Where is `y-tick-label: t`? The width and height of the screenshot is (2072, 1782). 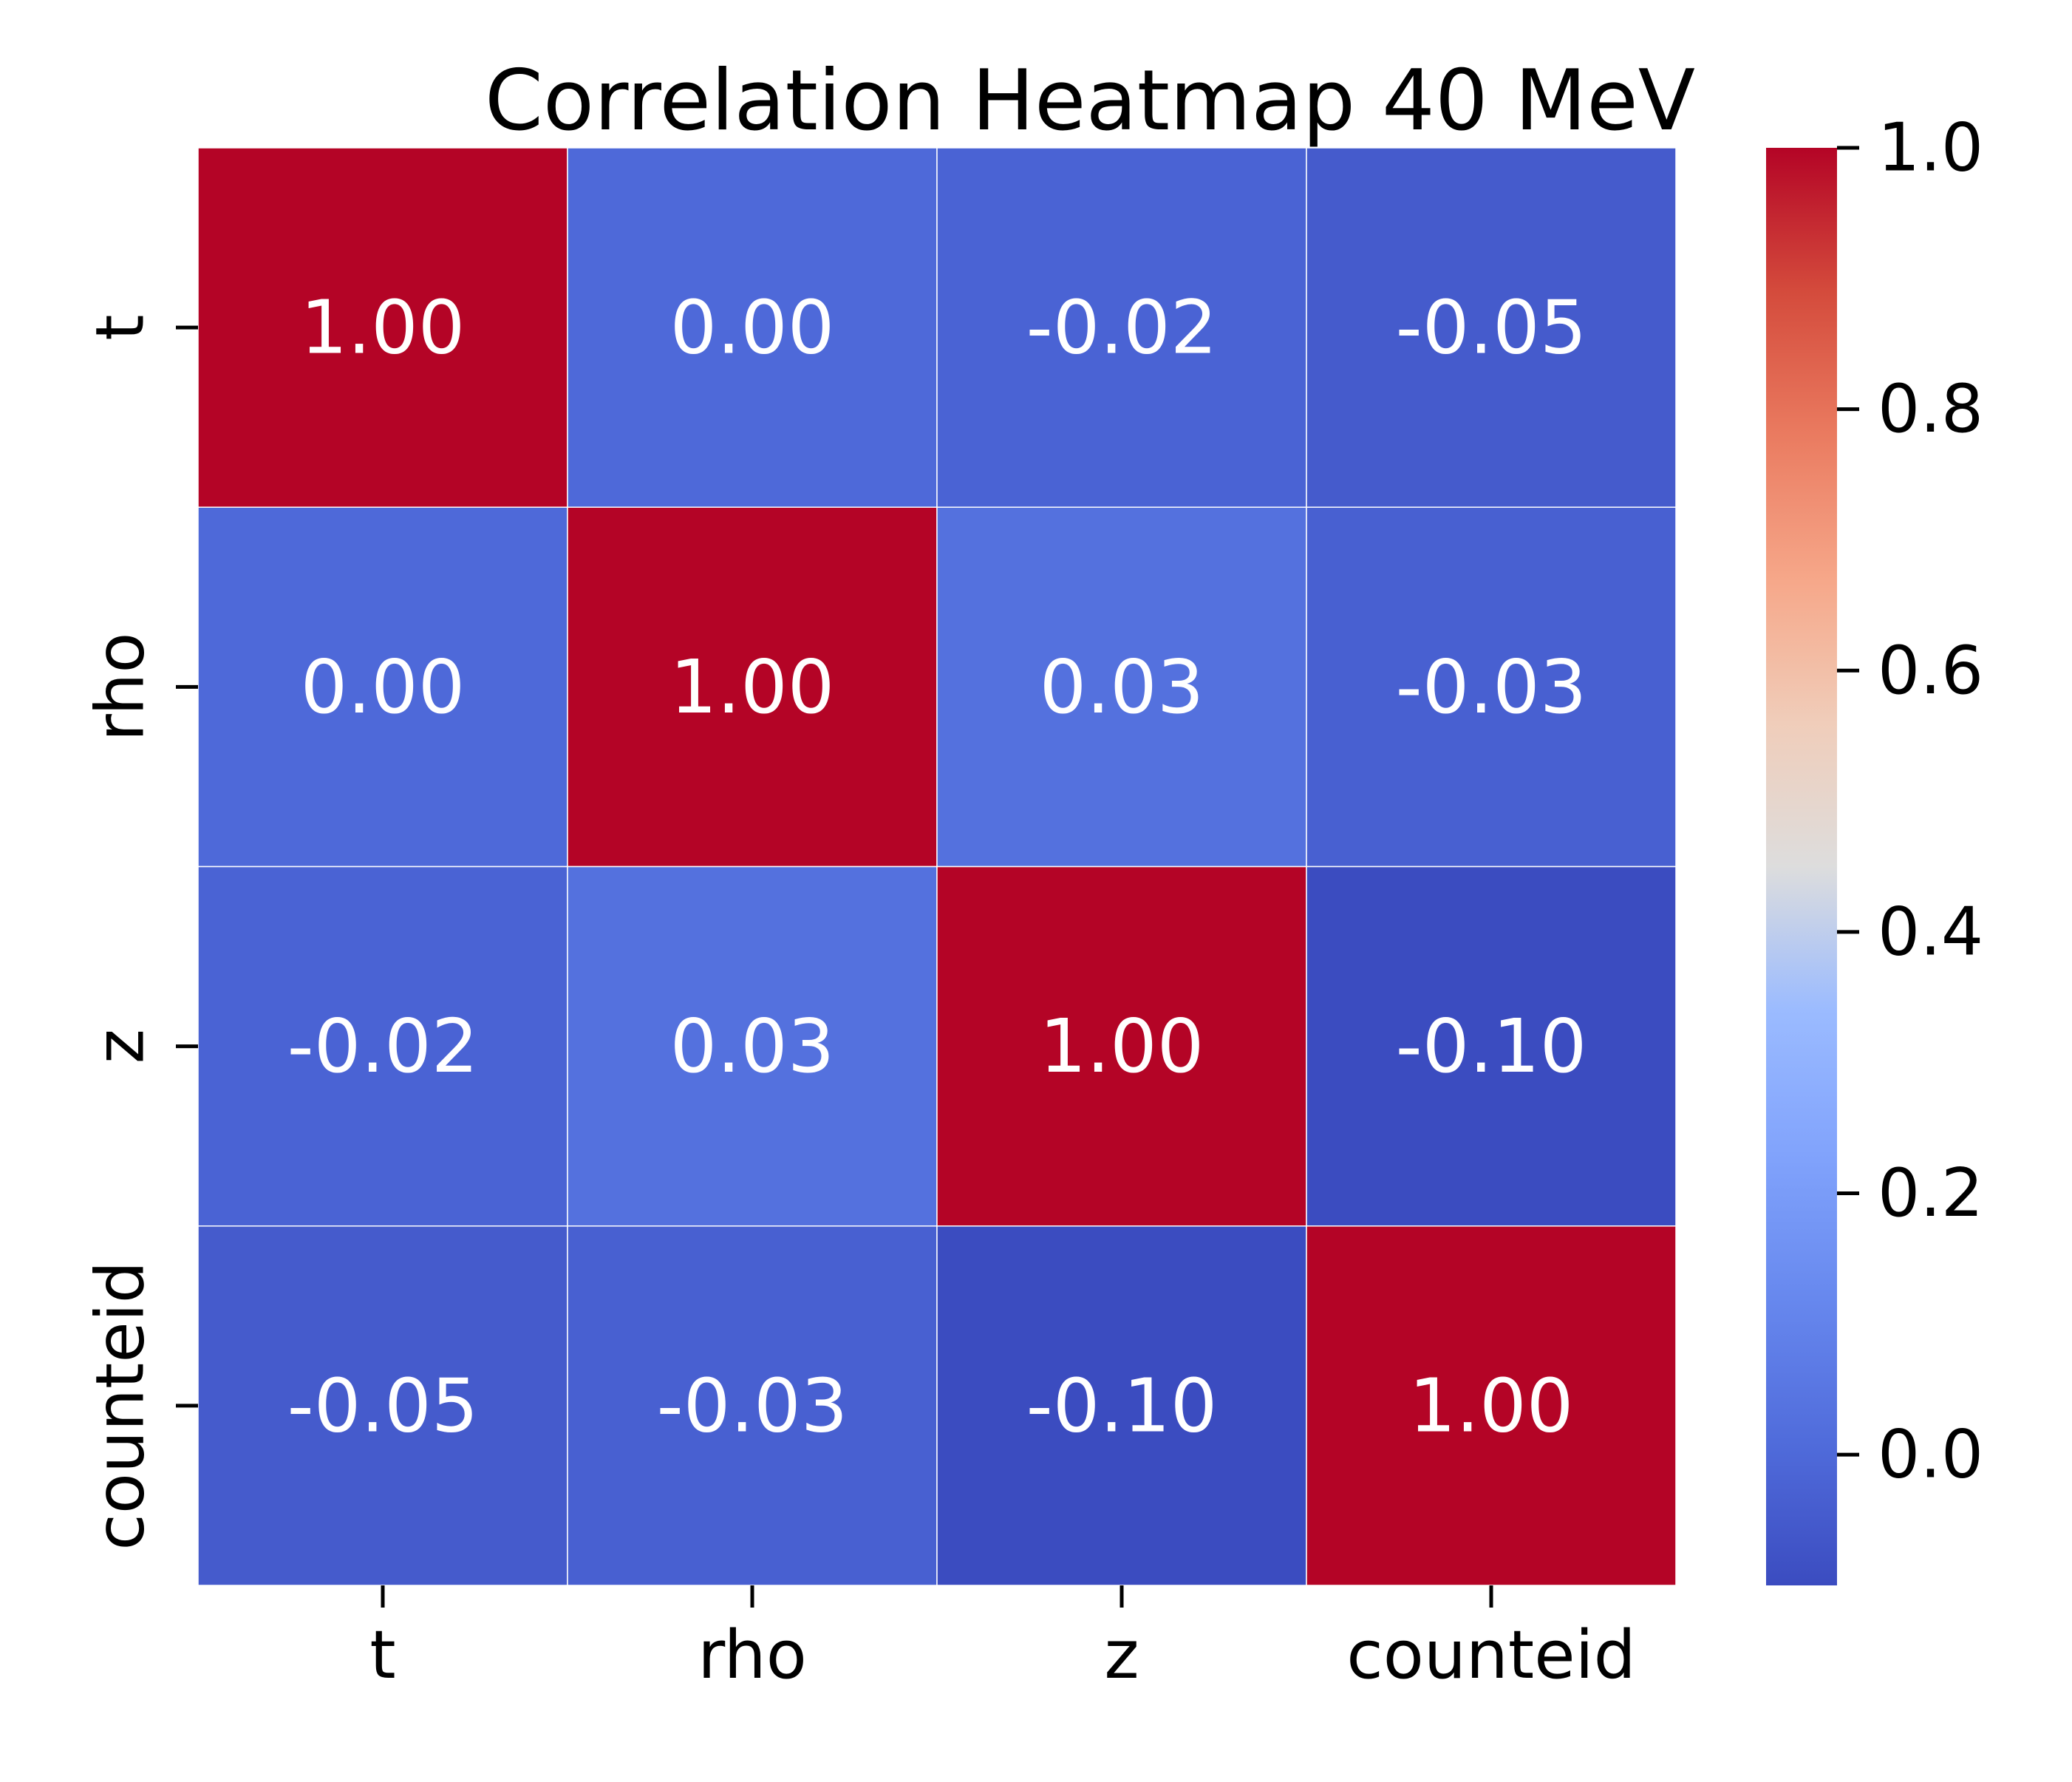 y-tick-label: t is located at coordinates (121, 327).